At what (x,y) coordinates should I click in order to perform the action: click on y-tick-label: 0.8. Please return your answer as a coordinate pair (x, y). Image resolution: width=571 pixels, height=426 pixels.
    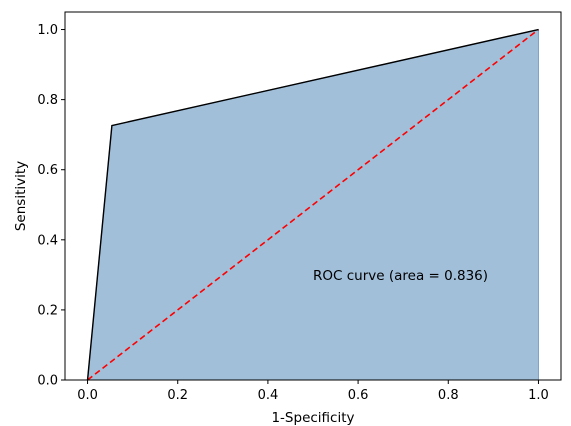
    Looking at the image, I should click on (47, 100).